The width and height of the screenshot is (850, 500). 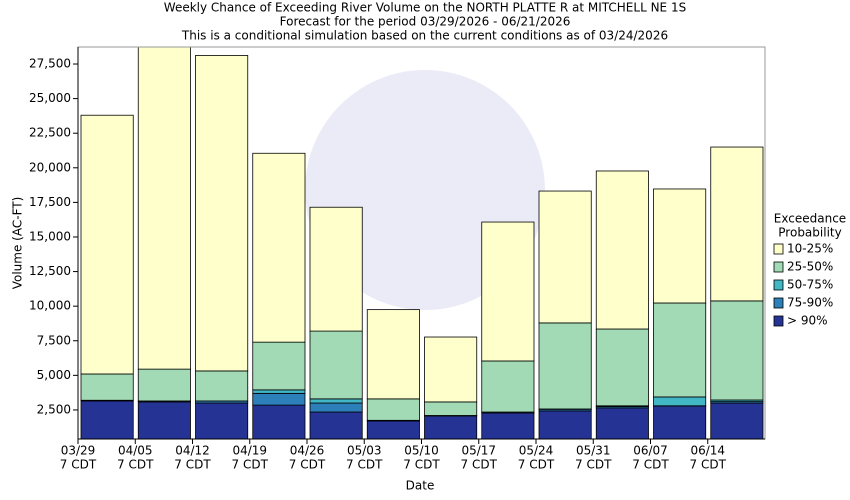 What do you see at coordinates (50, 236) in the screenshot?
I see `y-tick-label: 15,000` at bounding box center [50, 236].